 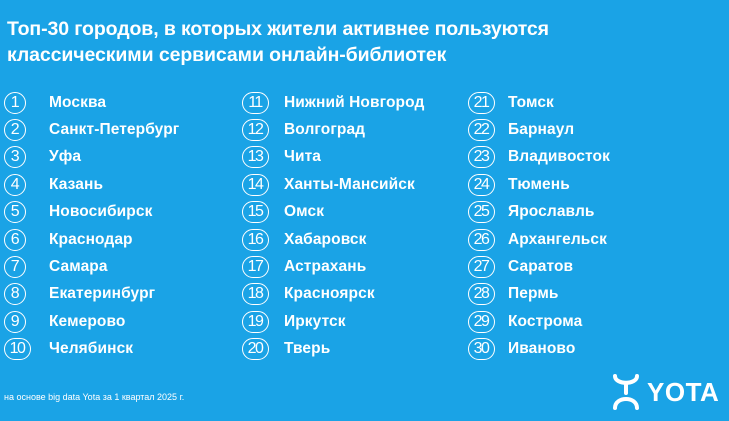 I want to click on city-name: Волгоград, so click(x=325, y=130).